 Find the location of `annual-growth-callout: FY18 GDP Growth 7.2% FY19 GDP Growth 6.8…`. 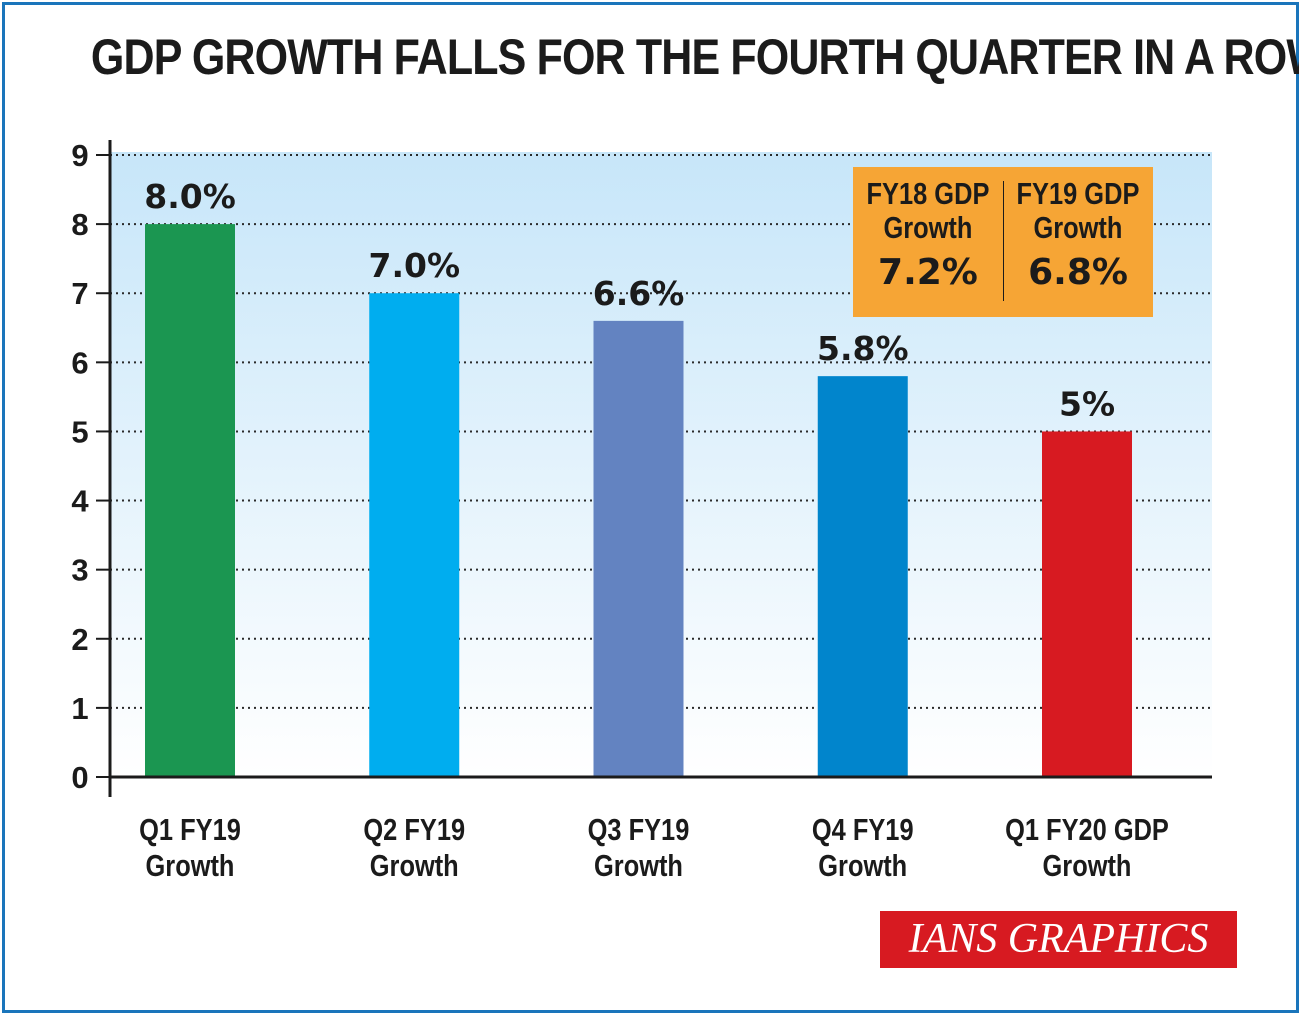

annual-growth-callout: FY18 GDP Growth 7.2% FY19 GDP Growth 6.8… is located at coordinates (1003, 242).